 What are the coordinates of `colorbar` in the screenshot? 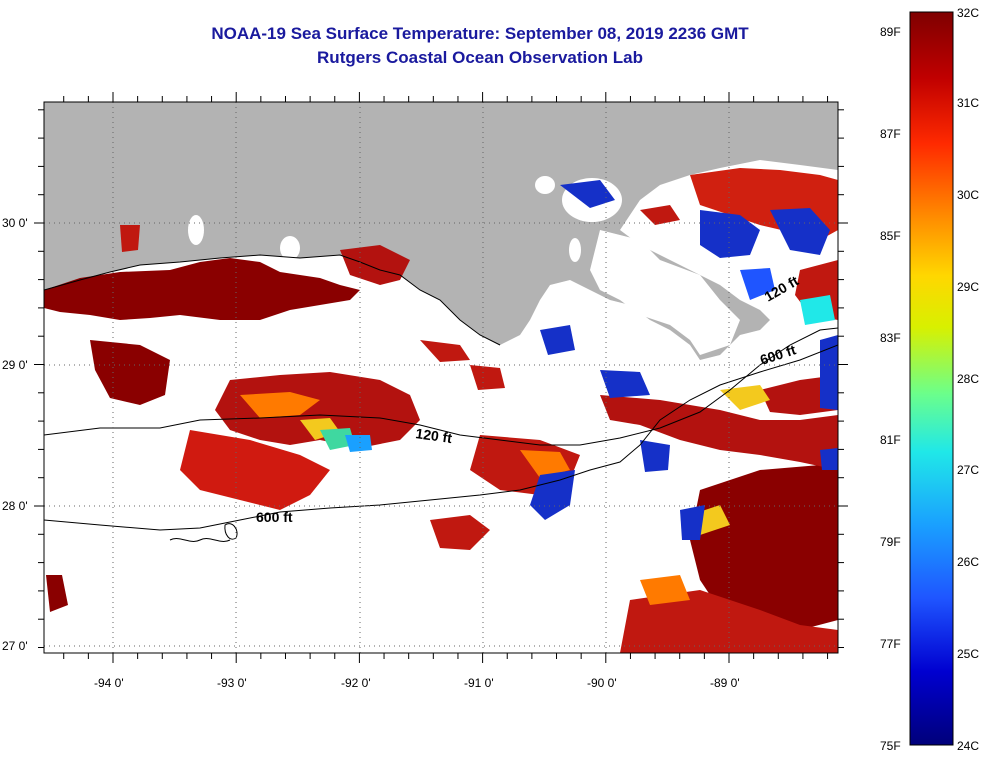 It's located at (931, 378).